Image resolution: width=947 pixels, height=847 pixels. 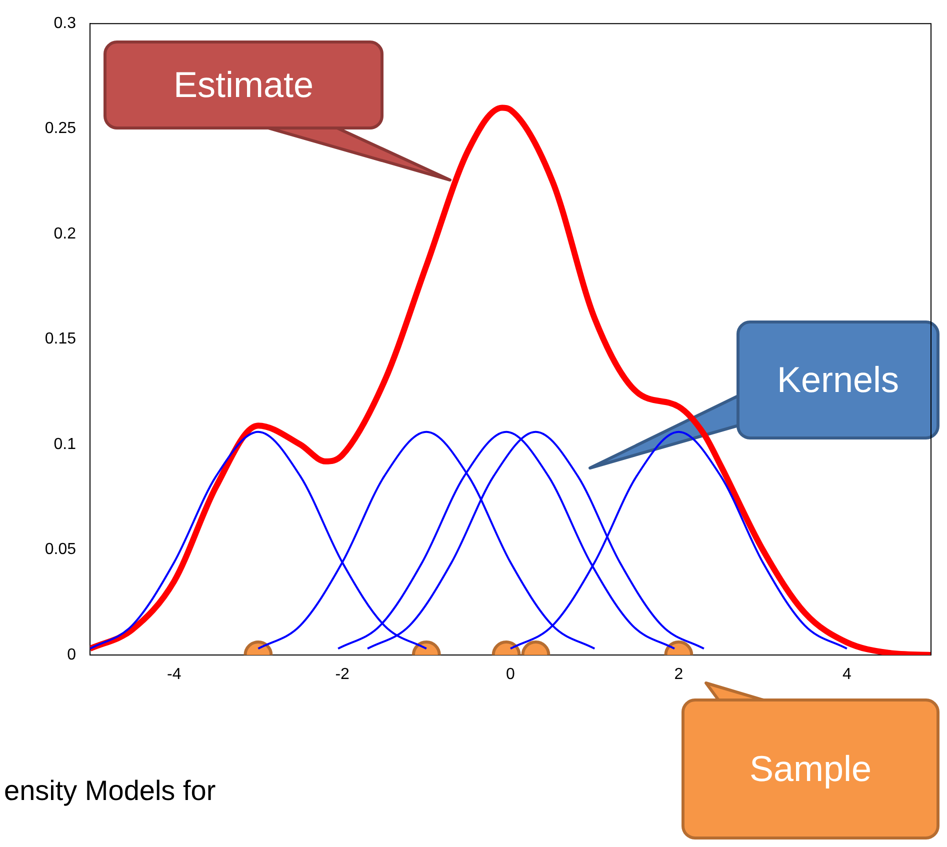 What do you see at coordinates (60, 549) in the screenshot?
I see `y-tick-label: 0.05` at bounding box center [60, 549].